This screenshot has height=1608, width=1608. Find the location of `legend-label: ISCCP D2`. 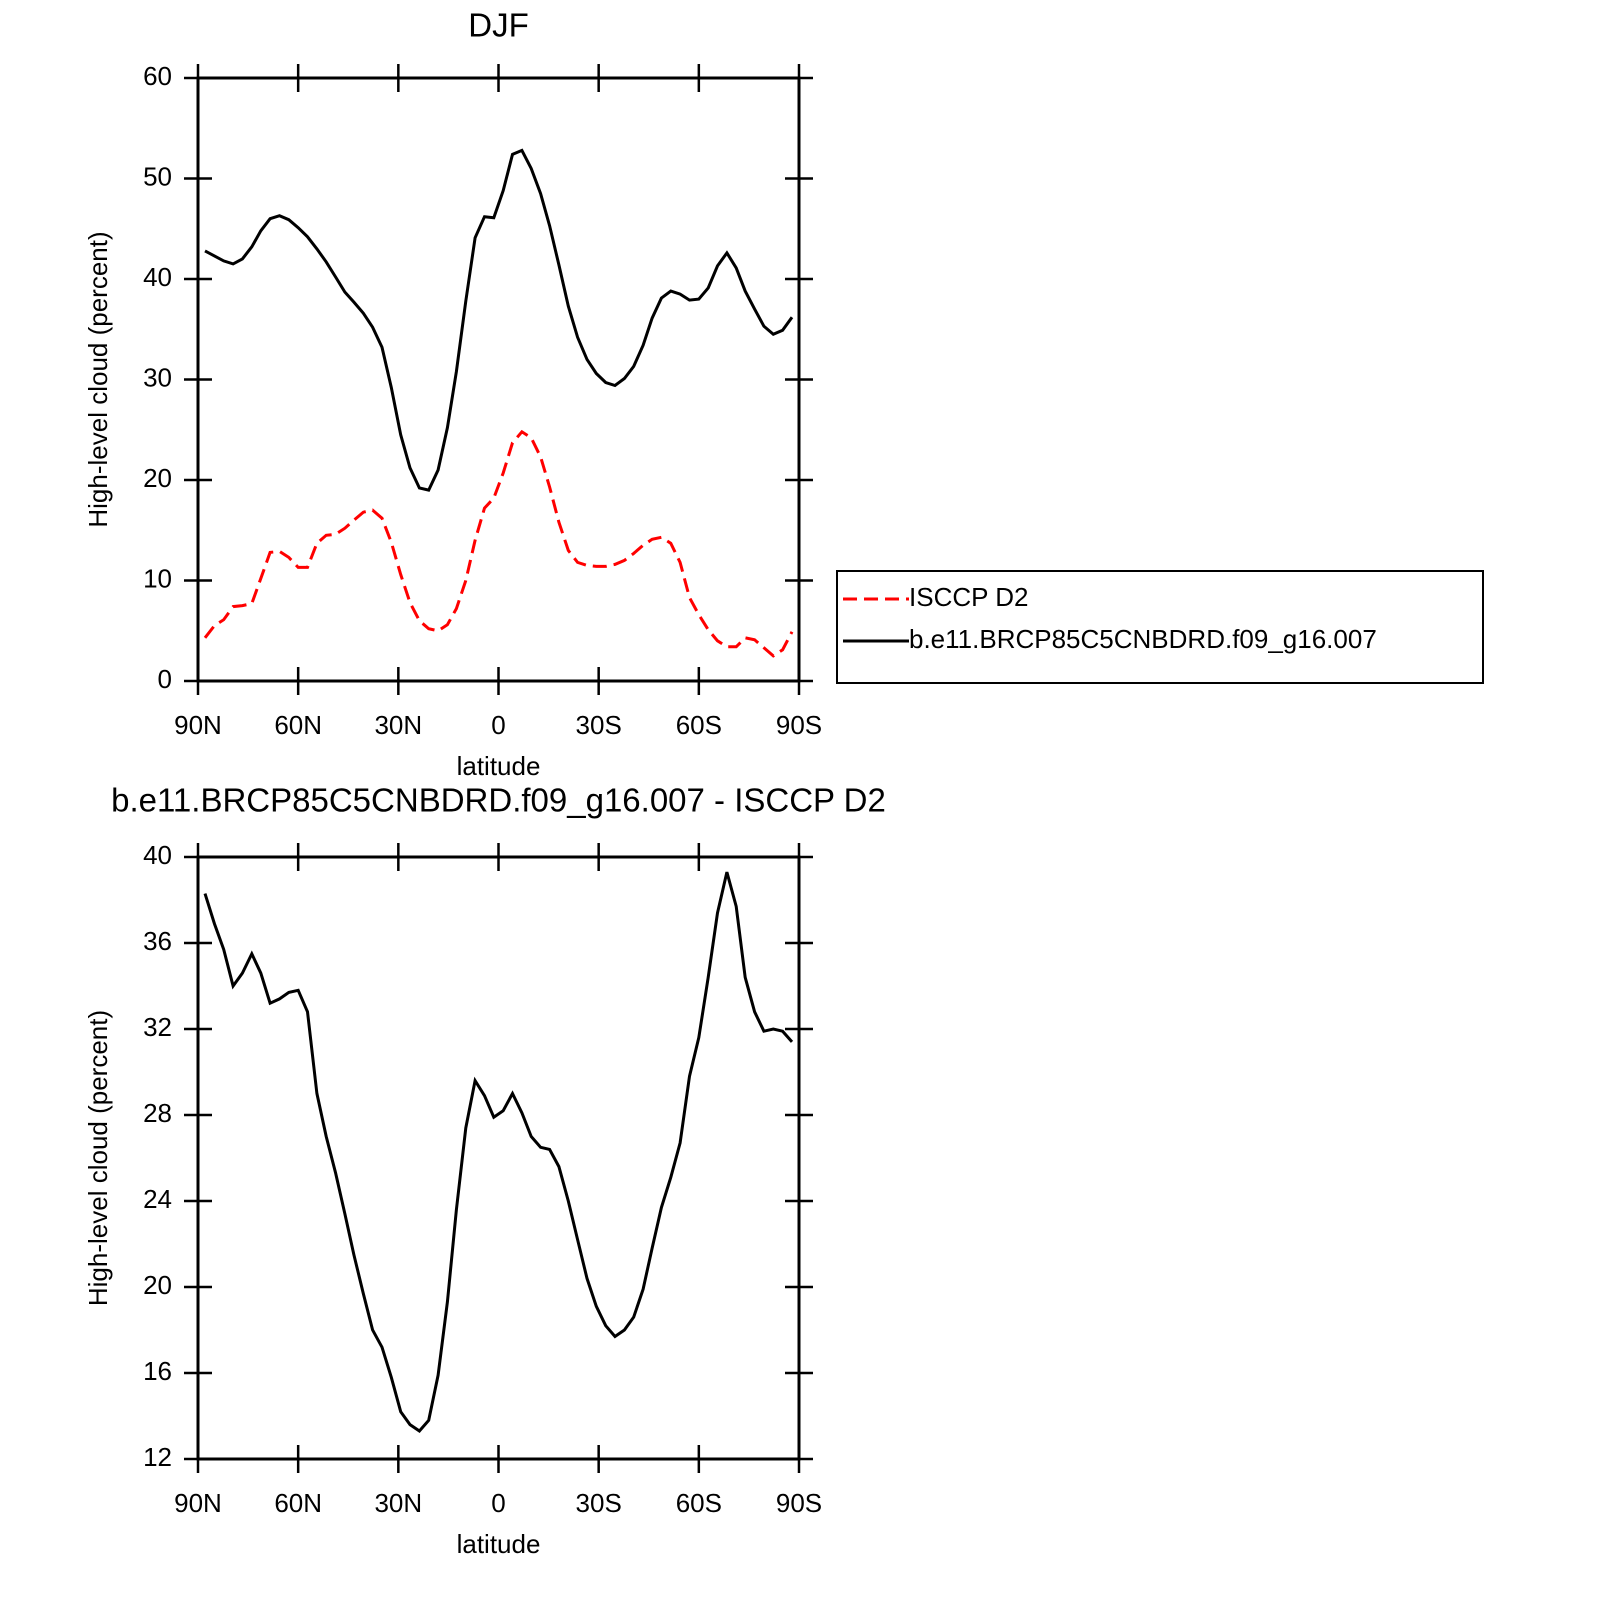

legend-label: ISCCP D2 is located at coordinates (968, 597).